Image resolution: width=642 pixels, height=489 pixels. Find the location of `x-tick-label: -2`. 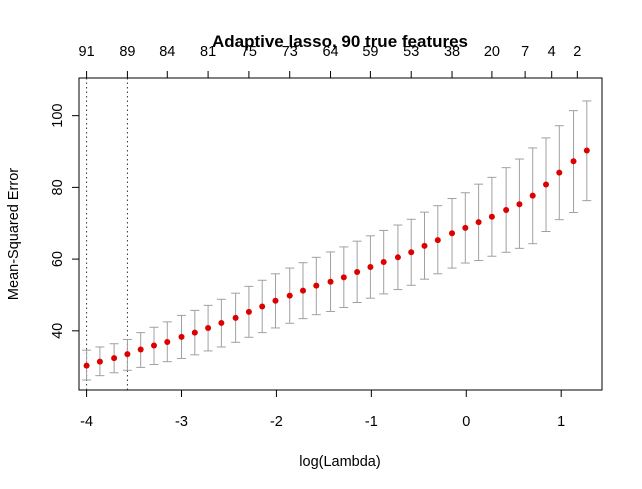

x-tick-label: -2 is located at coordinates (276, 422).